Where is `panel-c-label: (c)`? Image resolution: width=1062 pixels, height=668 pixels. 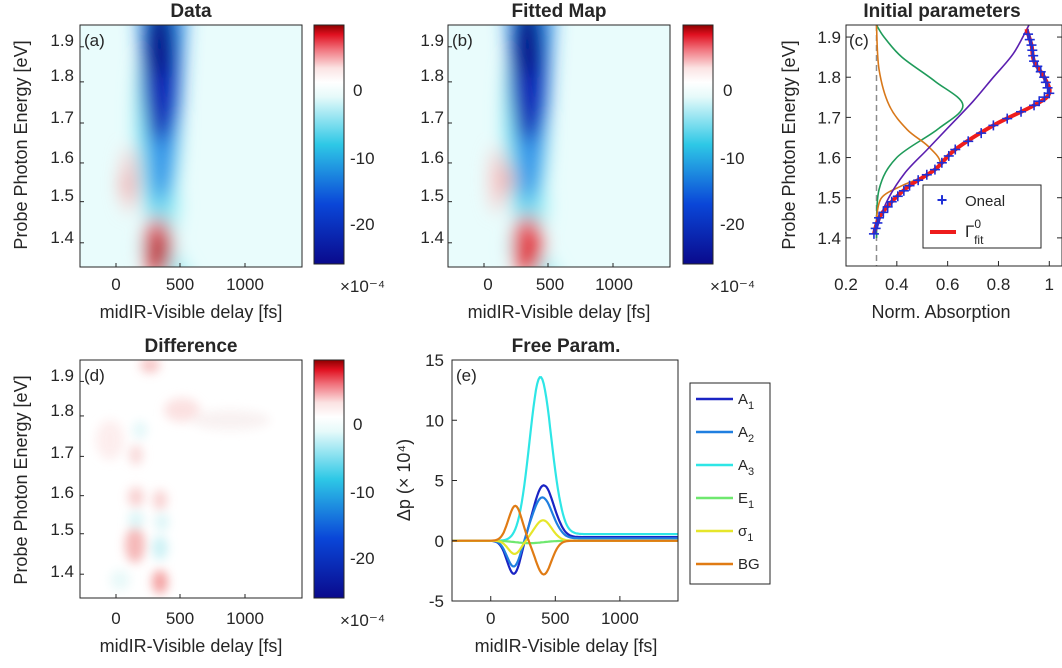
panel-c-label: (c) is located at coordinates (859, 40).